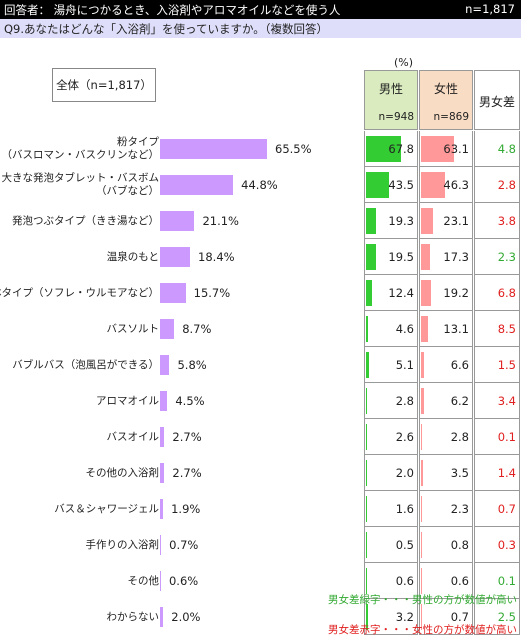 This screenshot has height=637, width=521. I want to click on female-cell: 6.2, so click(446, 401).